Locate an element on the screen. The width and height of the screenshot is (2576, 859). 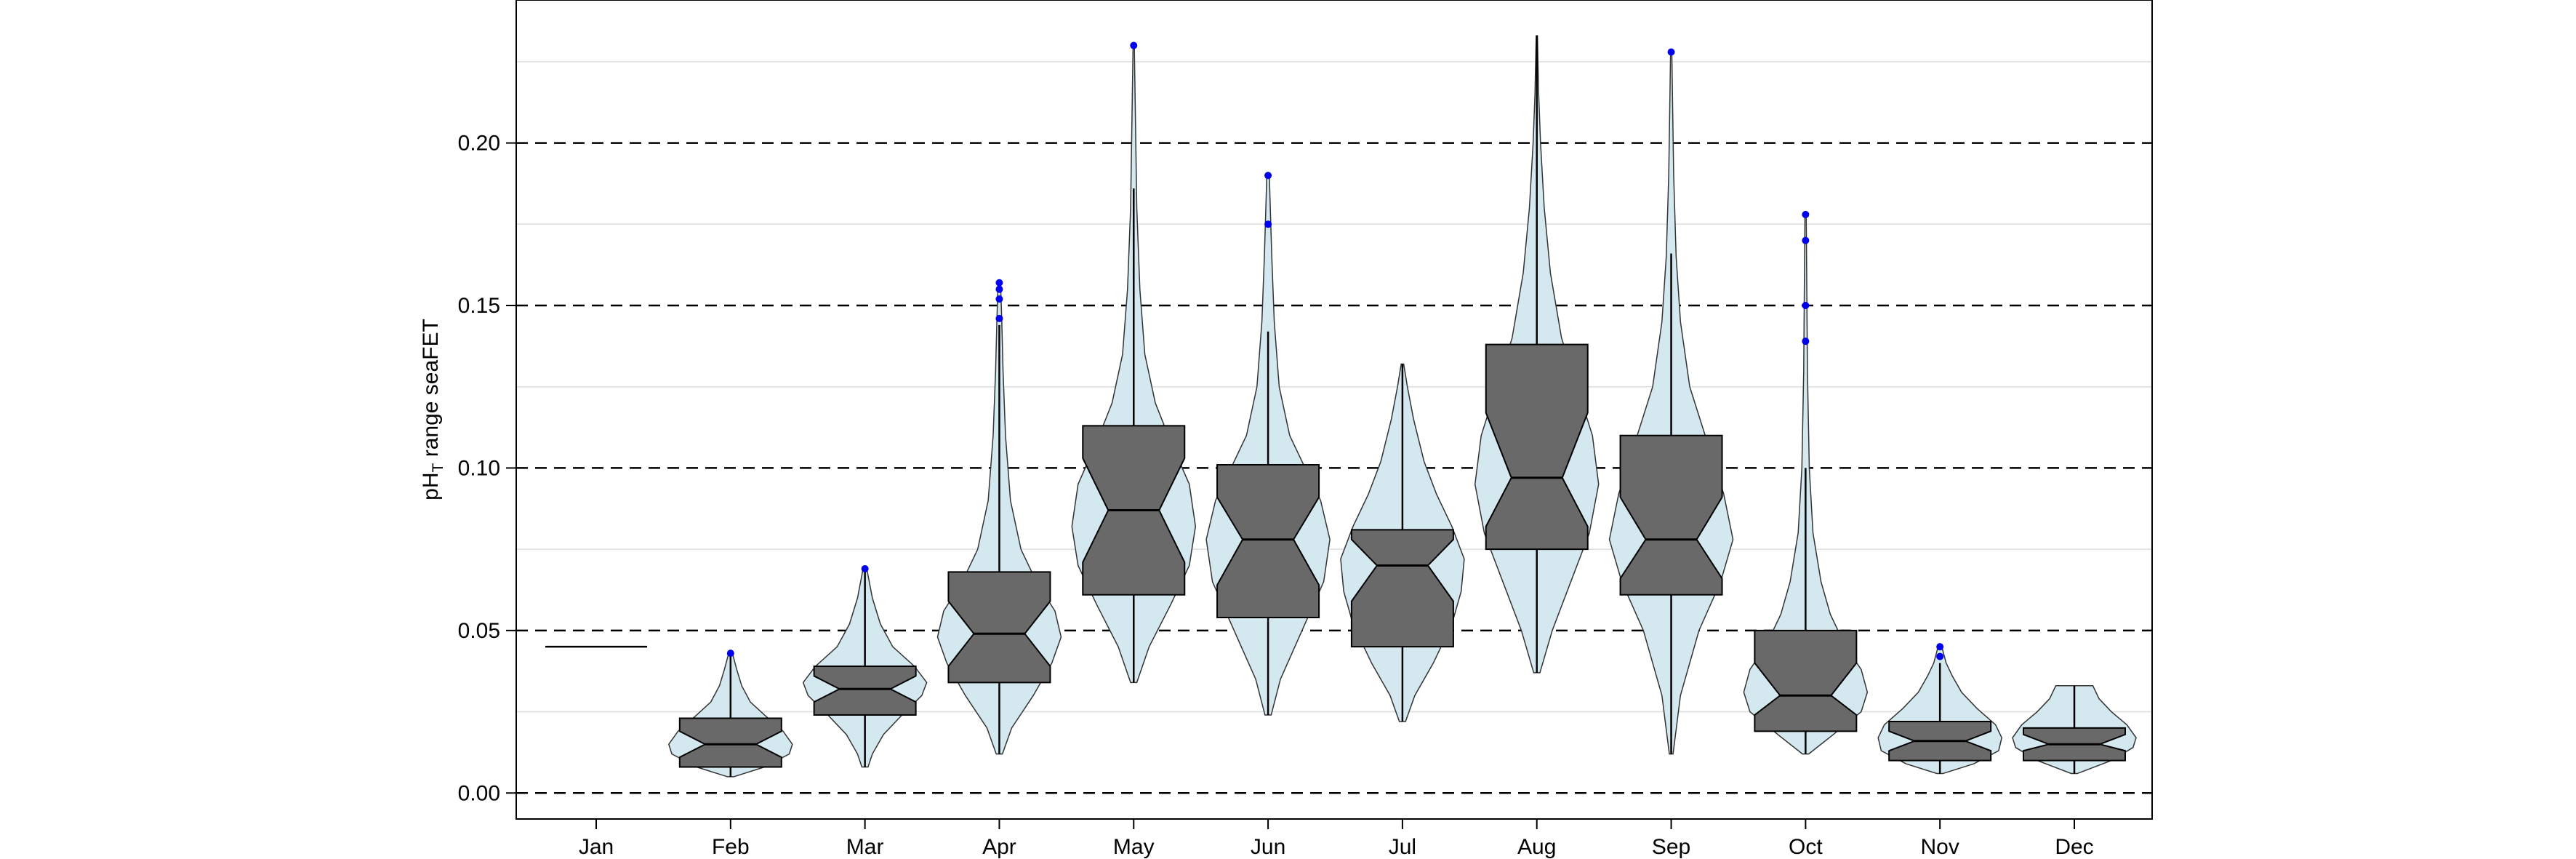
x-tick-label-oct: Oct is located at coordinates (1806, 847).